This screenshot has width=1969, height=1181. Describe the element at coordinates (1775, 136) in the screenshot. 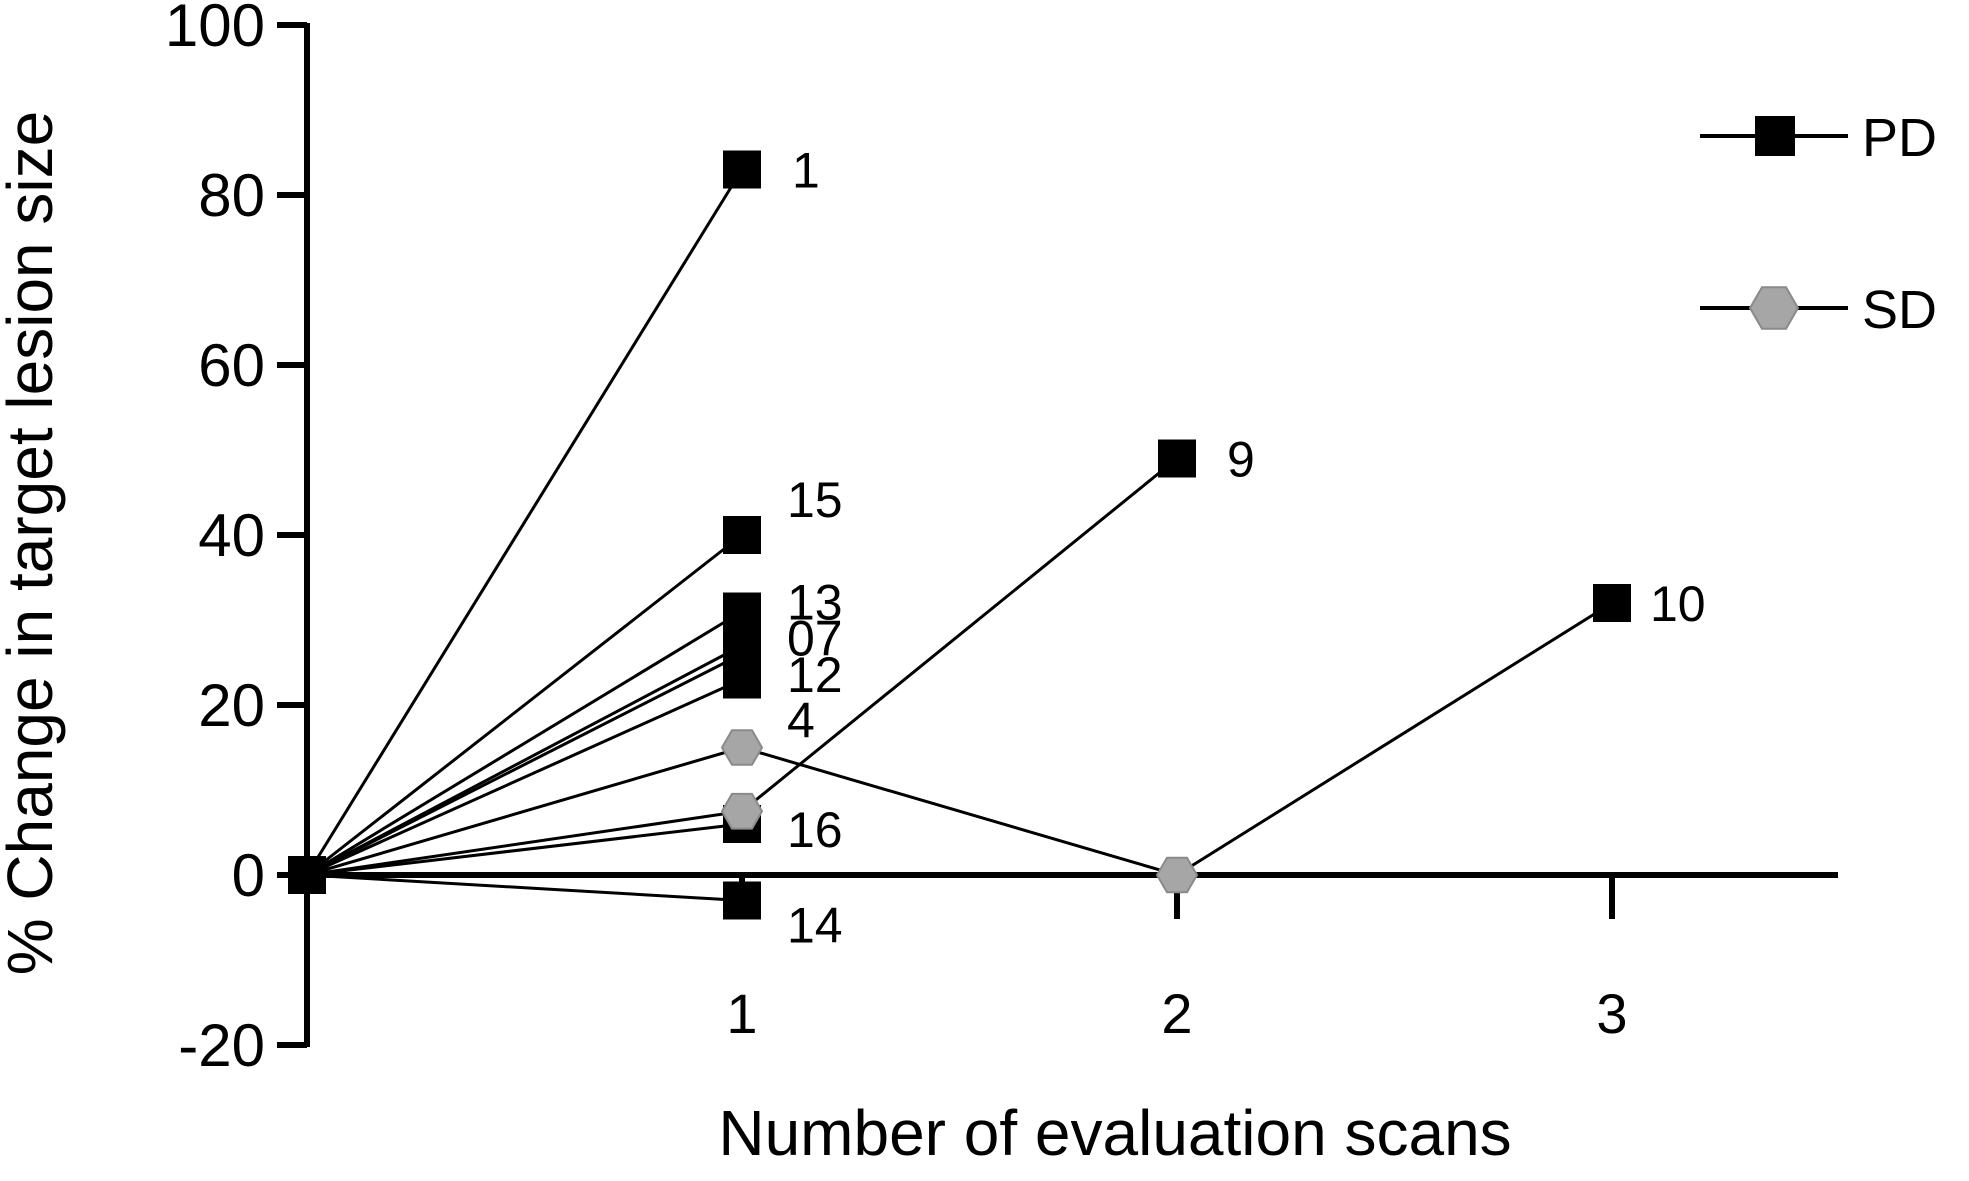

I see `legend-marker-pd` at that location.